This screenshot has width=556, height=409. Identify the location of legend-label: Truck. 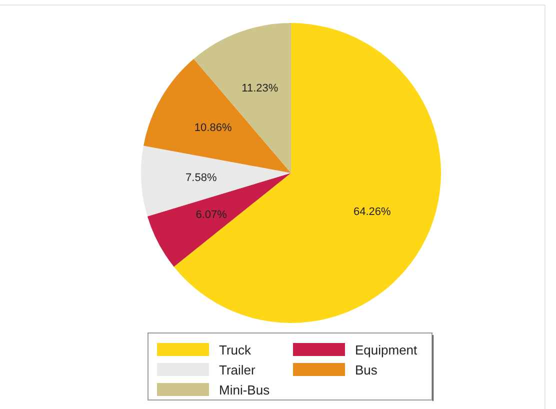
(235, 350).